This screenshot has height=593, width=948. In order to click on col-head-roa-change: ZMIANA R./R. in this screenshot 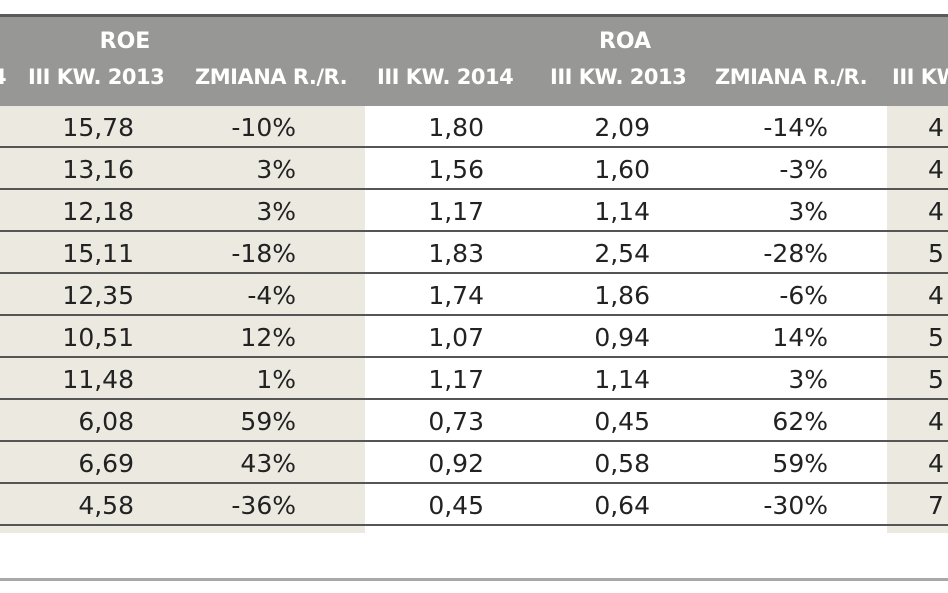, I will do `click(791, 77)`.